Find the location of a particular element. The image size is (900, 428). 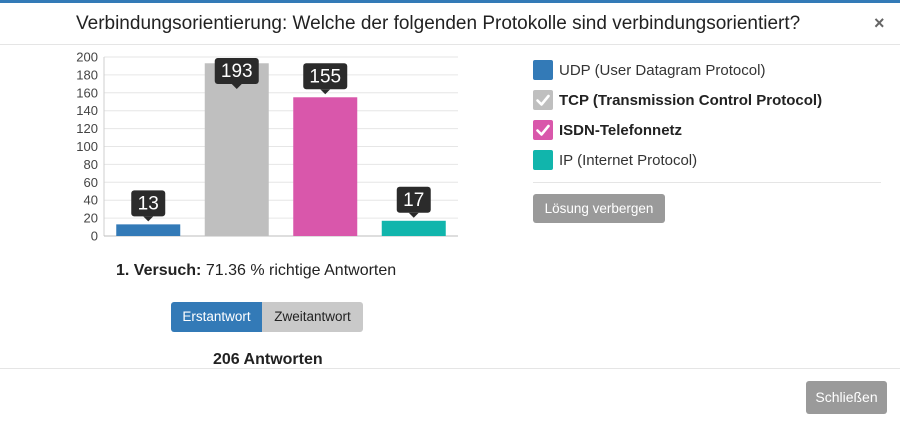

legend-label: ISDN-Telefonnetz is located at coordinates (621, 130).